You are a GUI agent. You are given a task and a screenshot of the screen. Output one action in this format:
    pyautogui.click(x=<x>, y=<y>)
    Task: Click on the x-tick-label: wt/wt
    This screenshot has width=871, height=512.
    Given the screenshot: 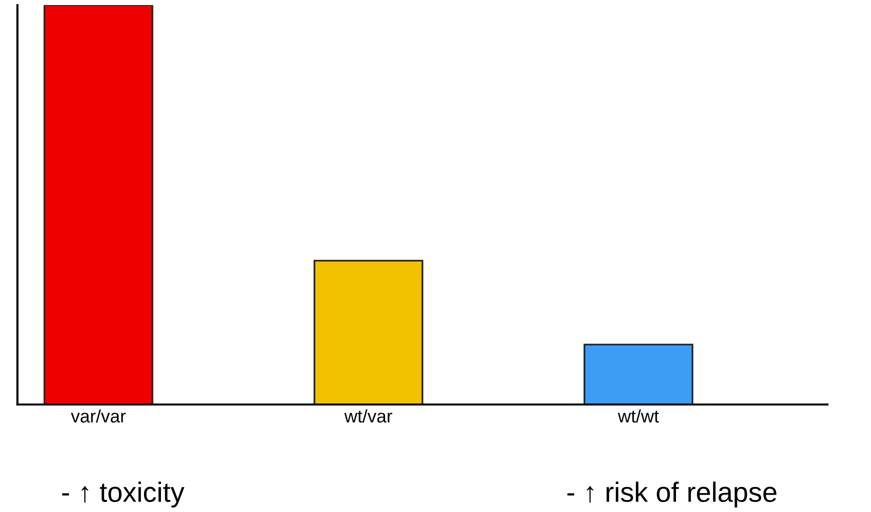 What is the action you would take?
    pyautogui.click(x=638, y=416)
    